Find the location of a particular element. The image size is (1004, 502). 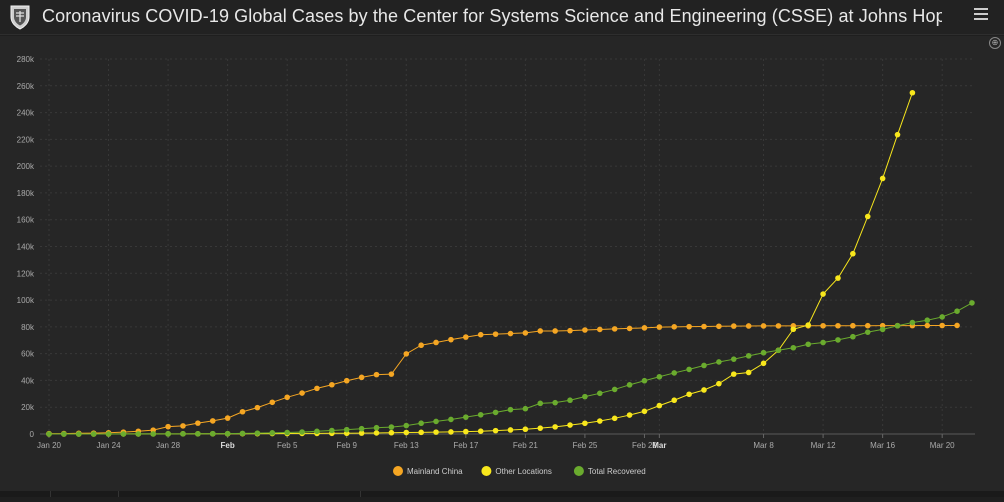

expand-panel-icon: ⊕ is located at coordinates (995, 43).